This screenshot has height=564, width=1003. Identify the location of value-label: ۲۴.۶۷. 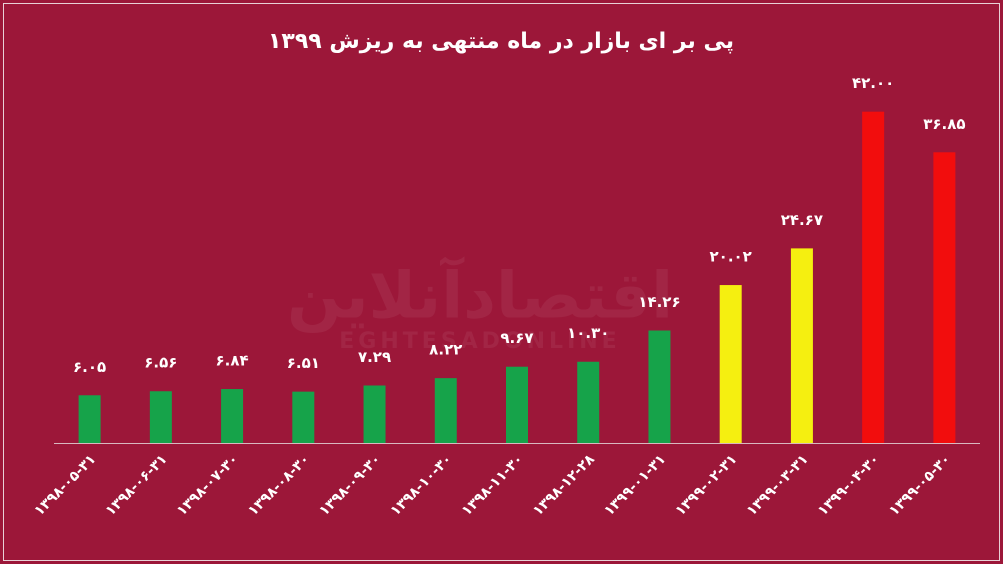
(802, 220).